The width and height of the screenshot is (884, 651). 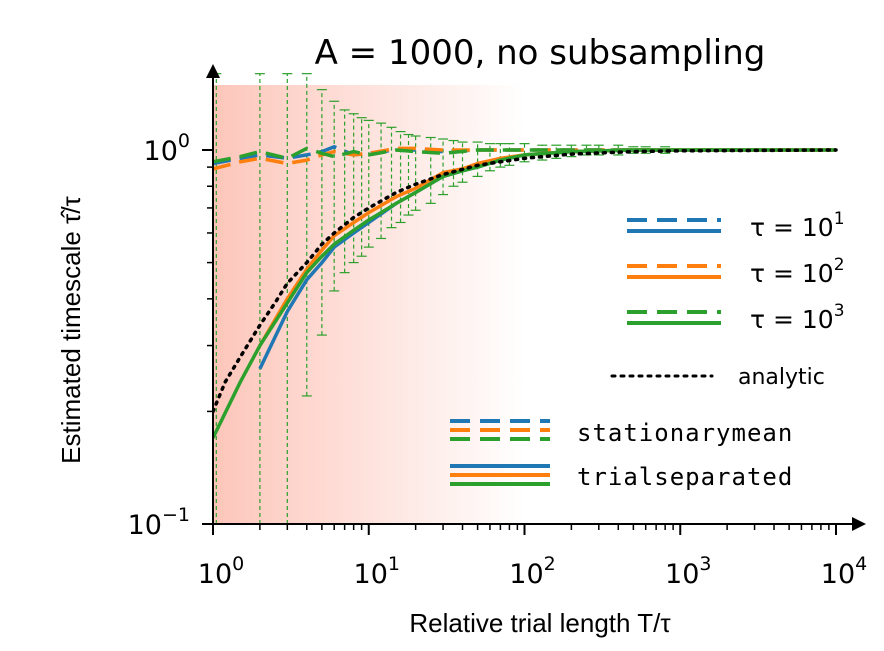 What do you see at coordinates (839, 219) in the screenshot?
I see `legend-tau1-exp: 1` at bounding box center [839, 219].